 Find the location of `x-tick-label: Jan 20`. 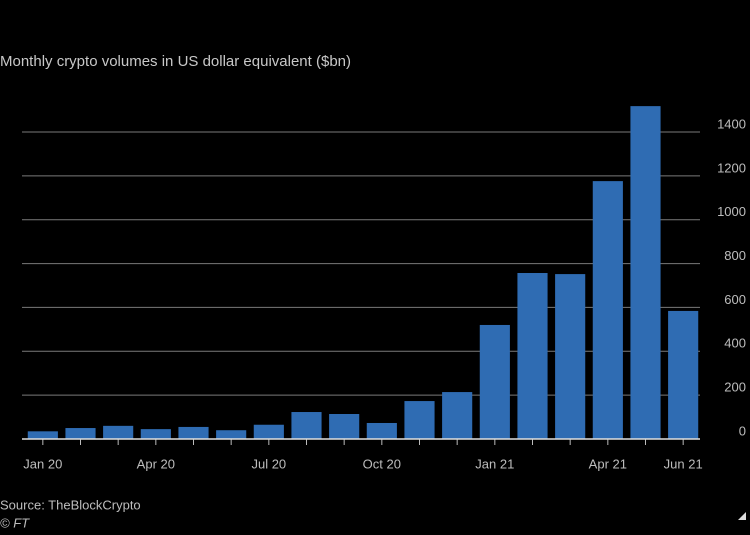

x-tick-label: Jan 20 is located at coordinates (42, 463).